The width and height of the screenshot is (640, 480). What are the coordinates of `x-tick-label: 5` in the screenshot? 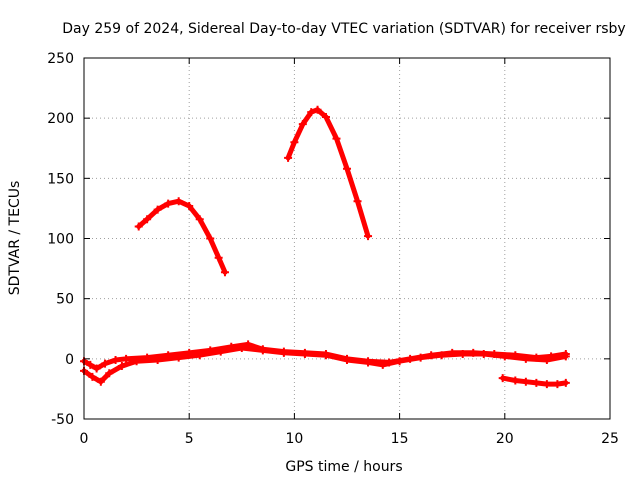 It's located at (189, 439).